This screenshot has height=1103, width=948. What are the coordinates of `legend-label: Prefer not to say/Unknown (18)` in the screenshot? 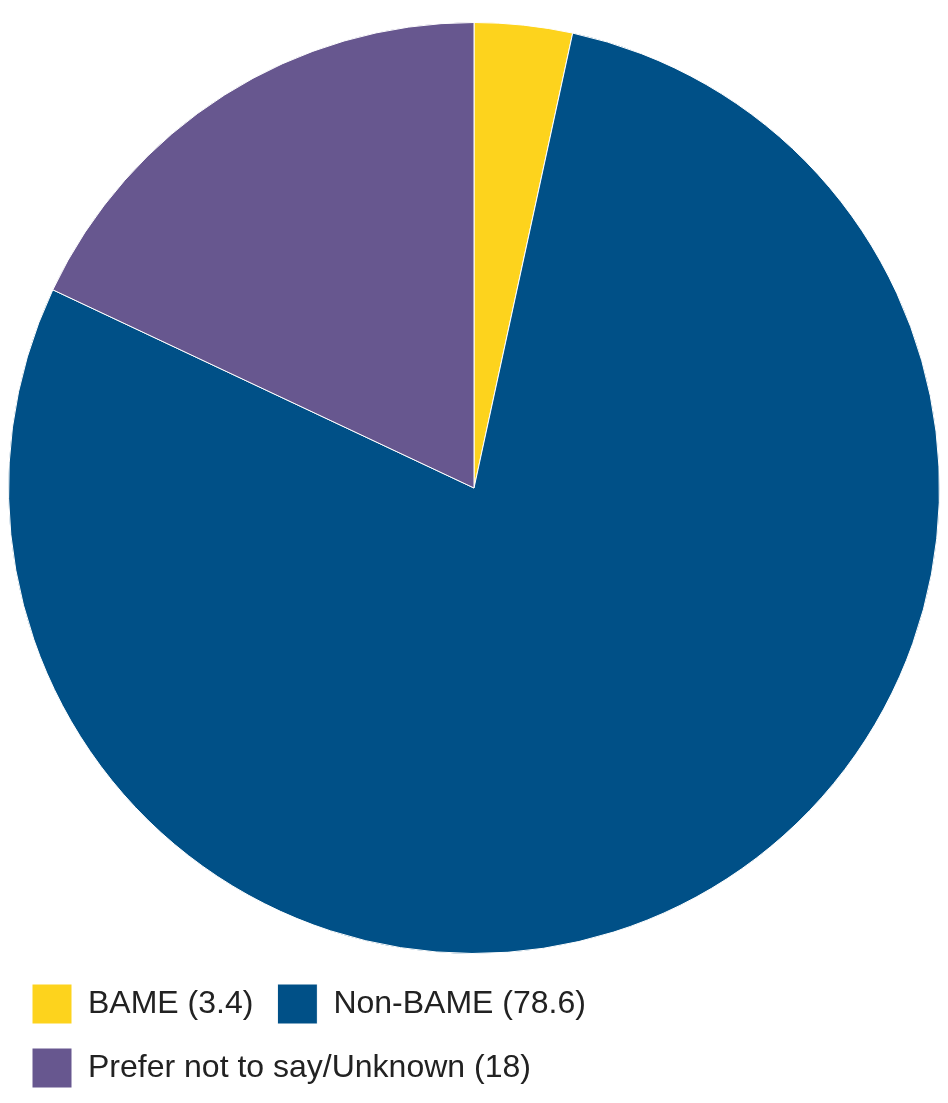 It's located at (309, 1065).